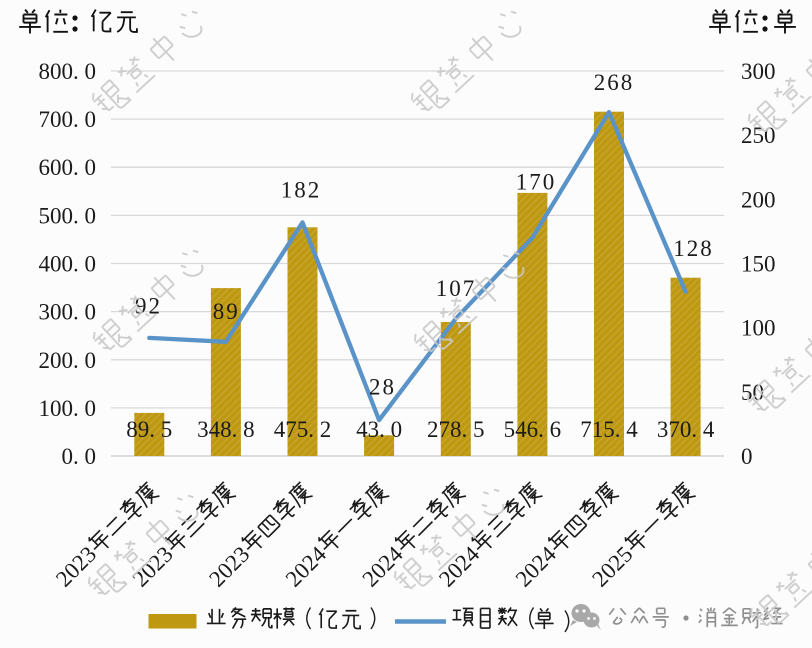 This screenshot has width=812, height=648. I want to click on svg-text: 800. 0, so click(68, 71).